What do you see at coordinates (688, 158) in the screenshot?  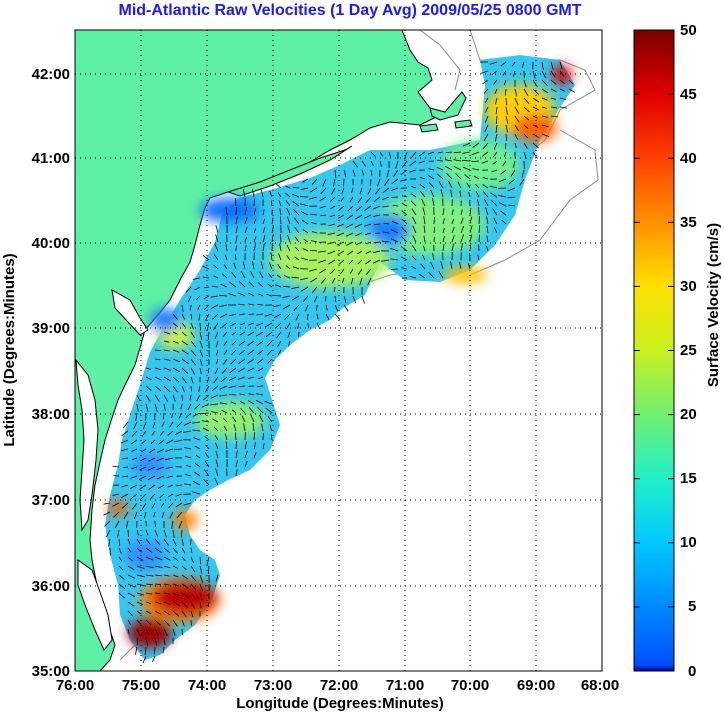 I see `colorbar-tick-label: 40` at bounding box center [688, 158].